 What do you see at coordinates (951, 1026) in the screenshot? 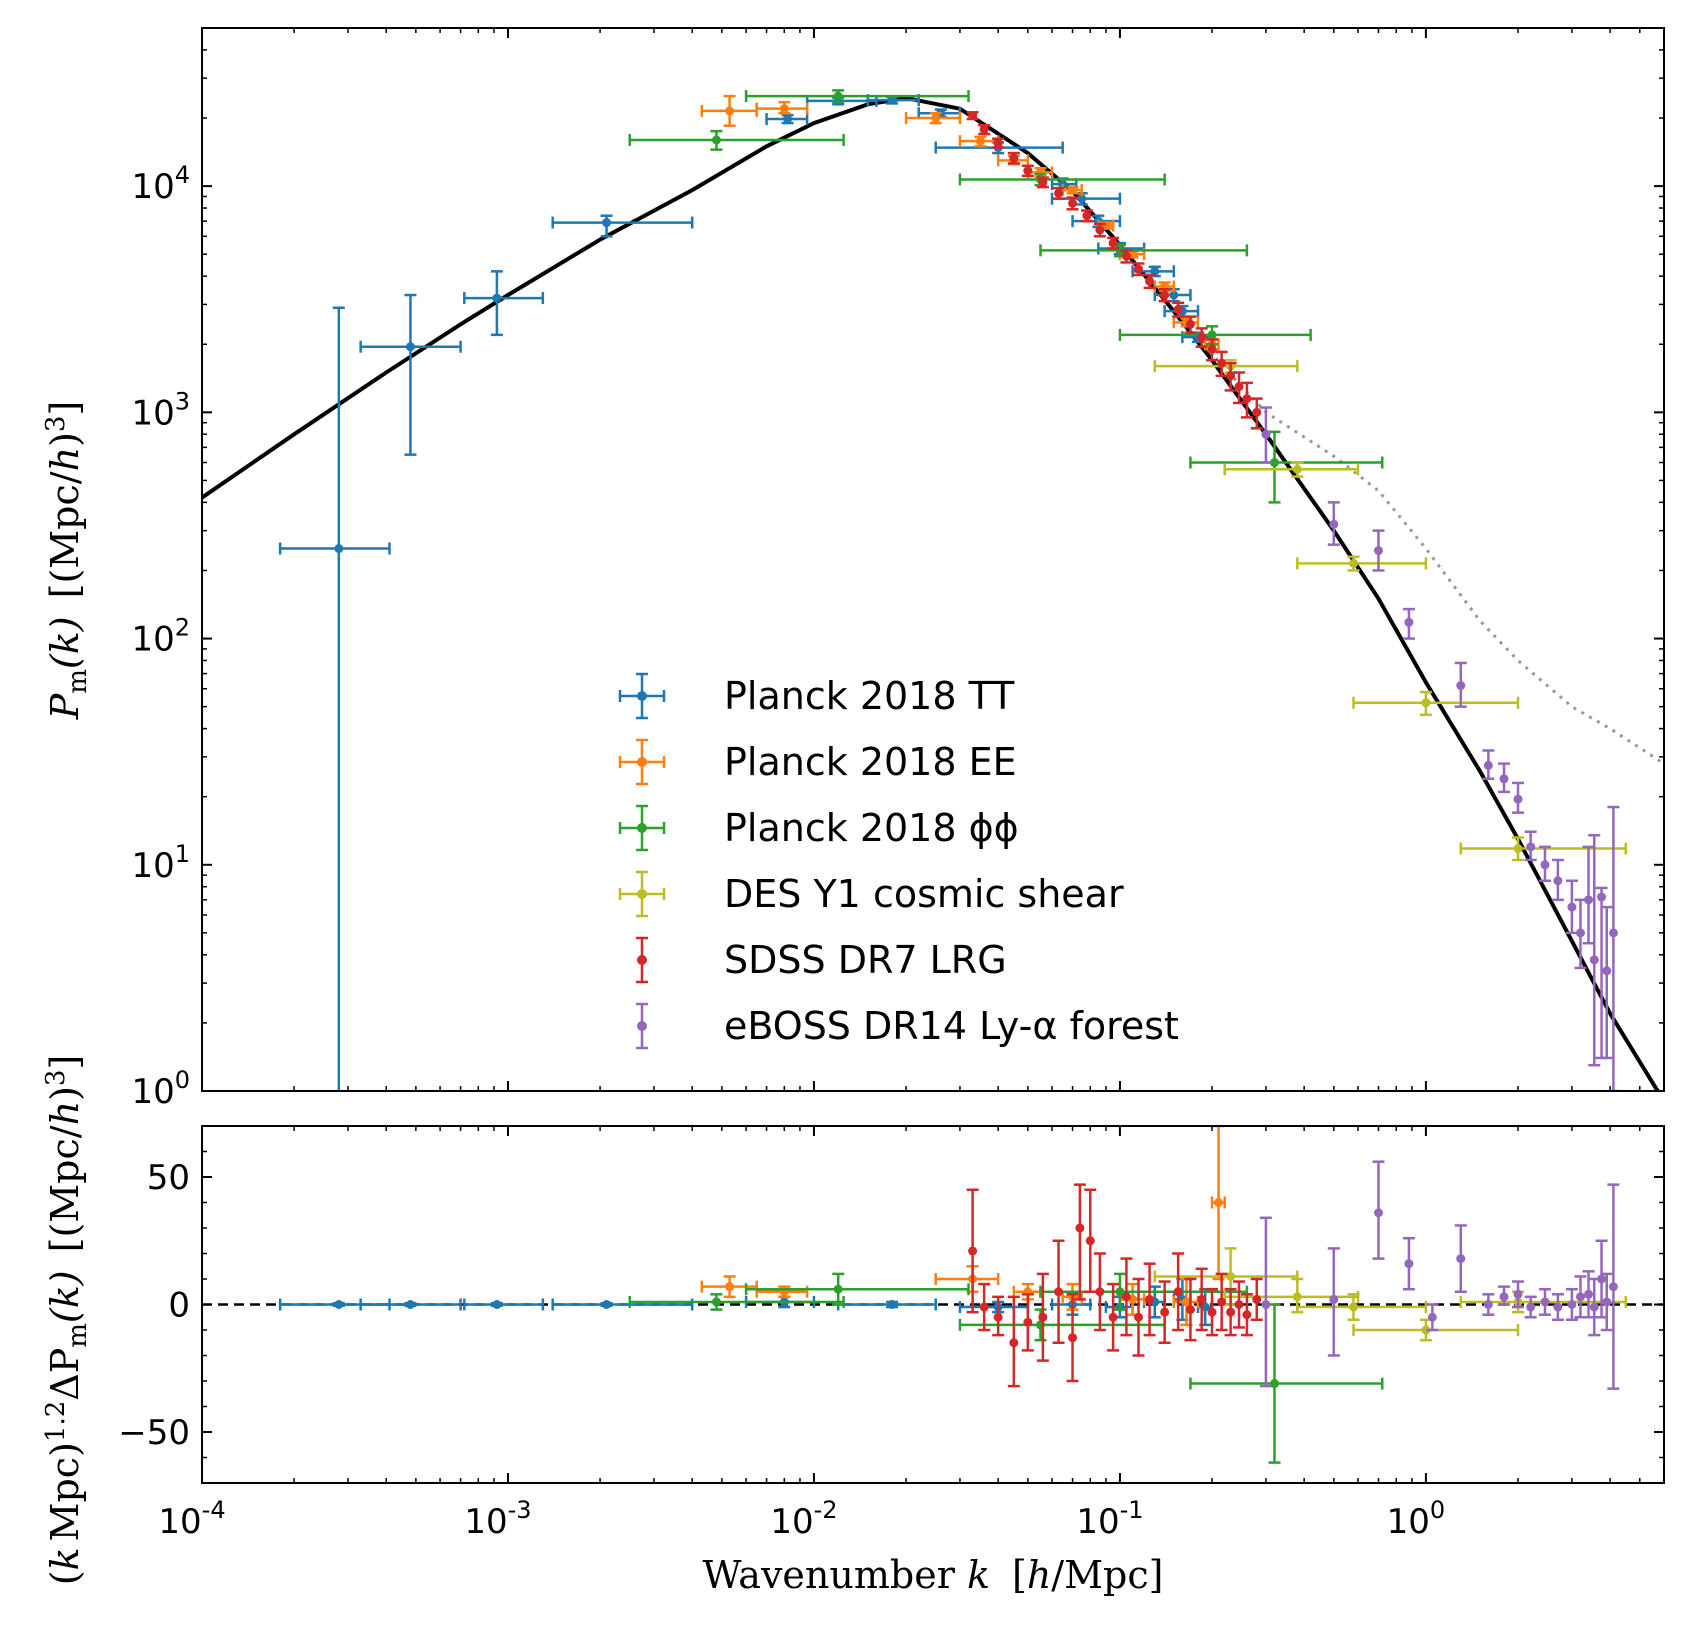
I see `legend-label: eBOSS DR14 Ly-α forest` at bounding box center [951, 1026].